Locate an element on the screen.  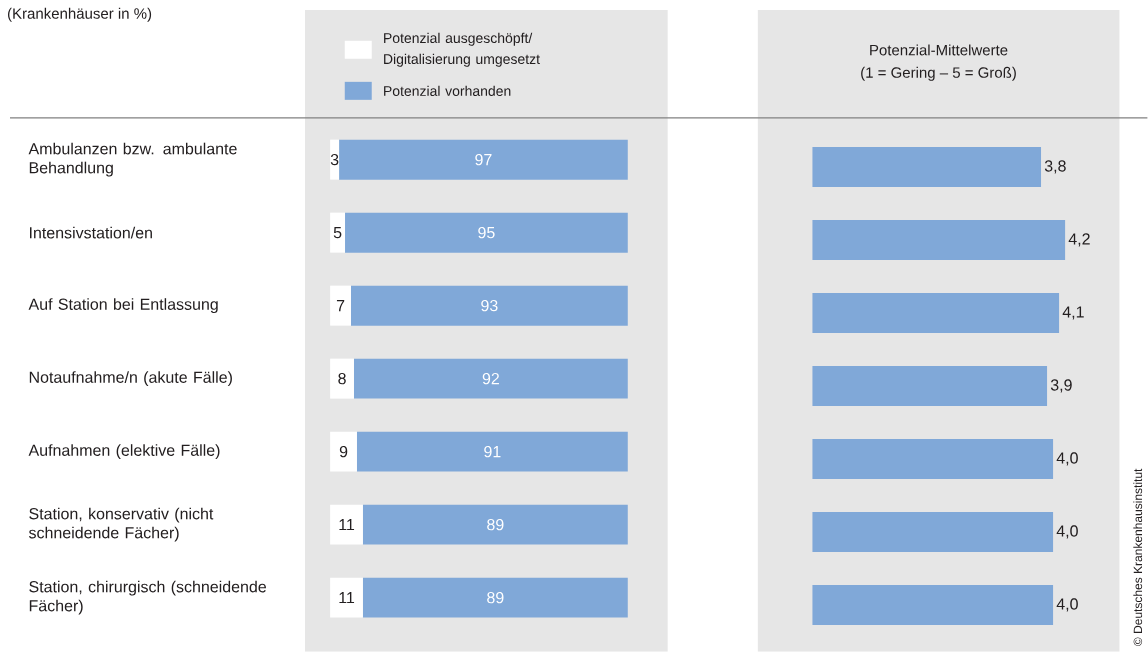
data-label: 92 is located at coordinates (490, 379).